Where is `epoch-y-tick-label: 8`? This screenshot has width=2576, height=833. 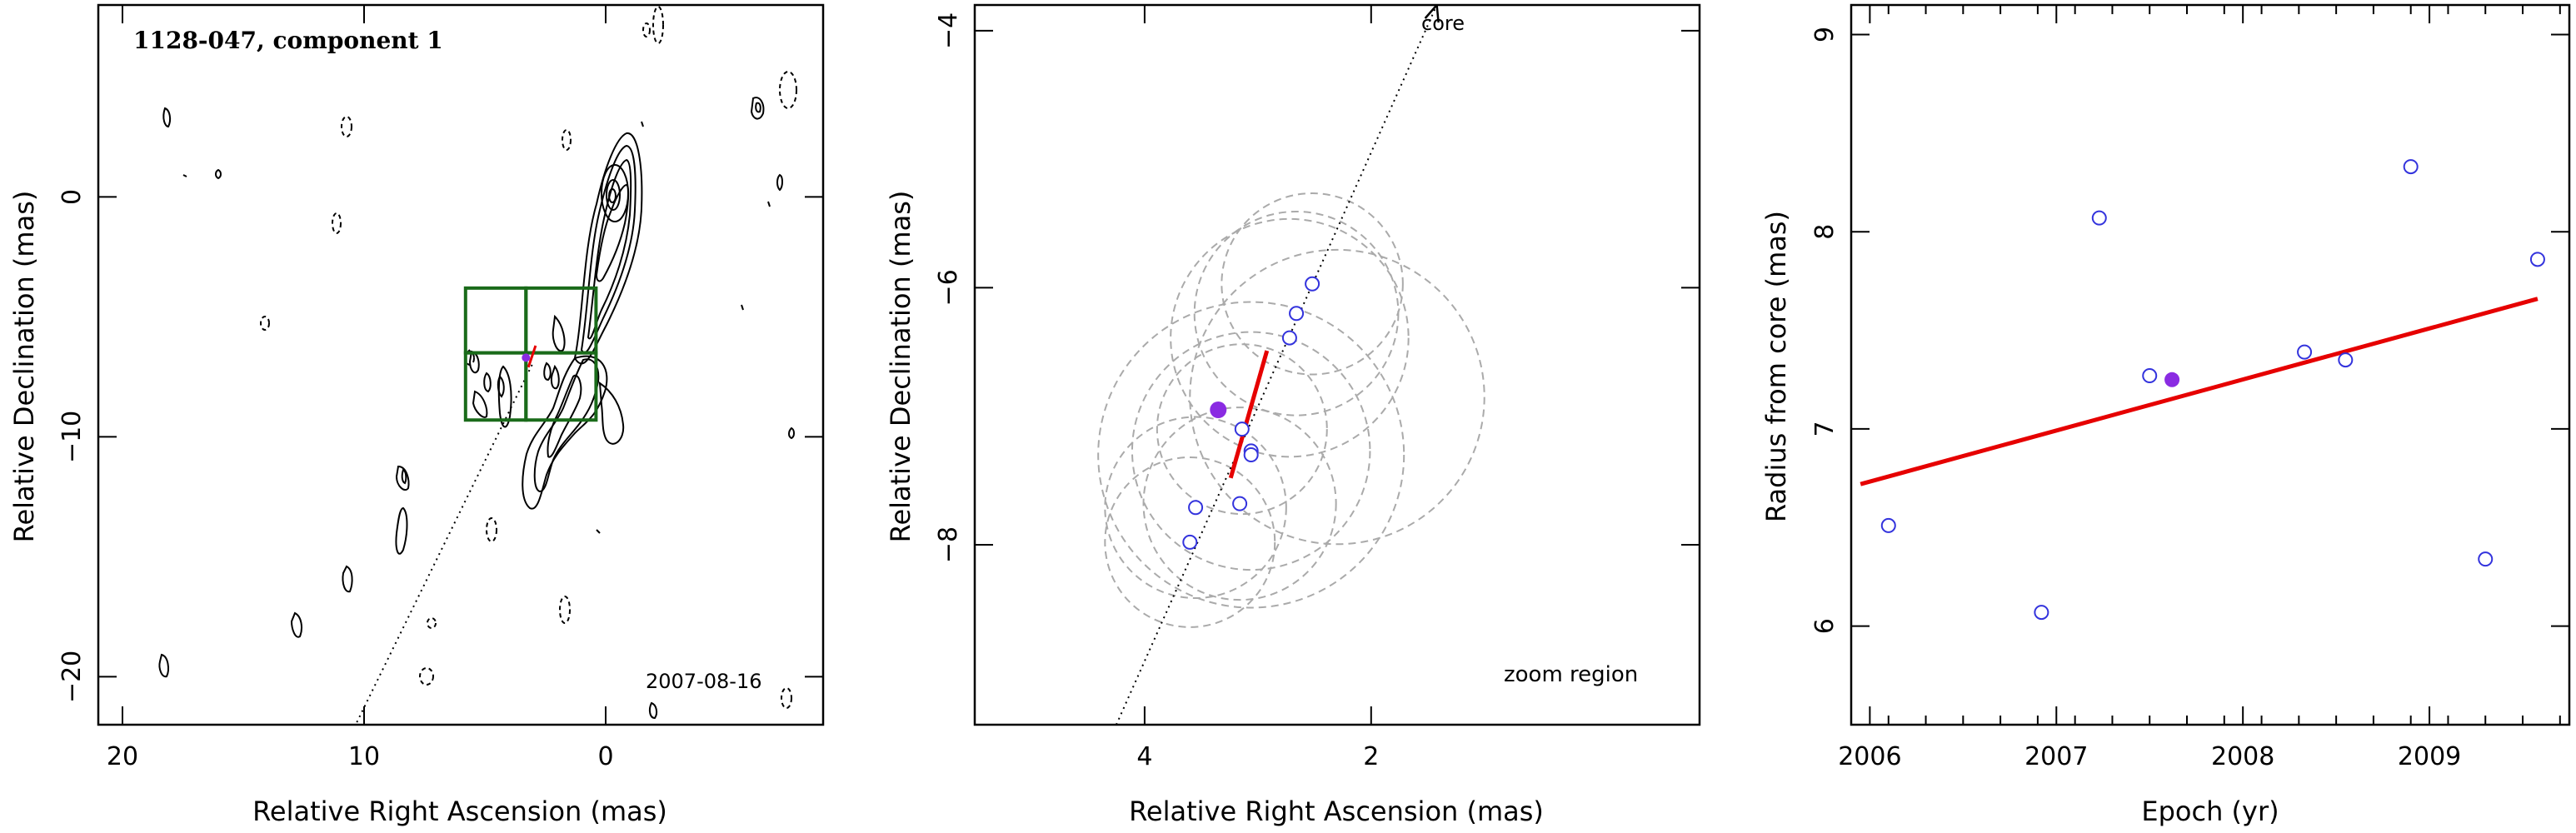
epoch-y-tick-label: 8 is located at coordinates (1825, 232).